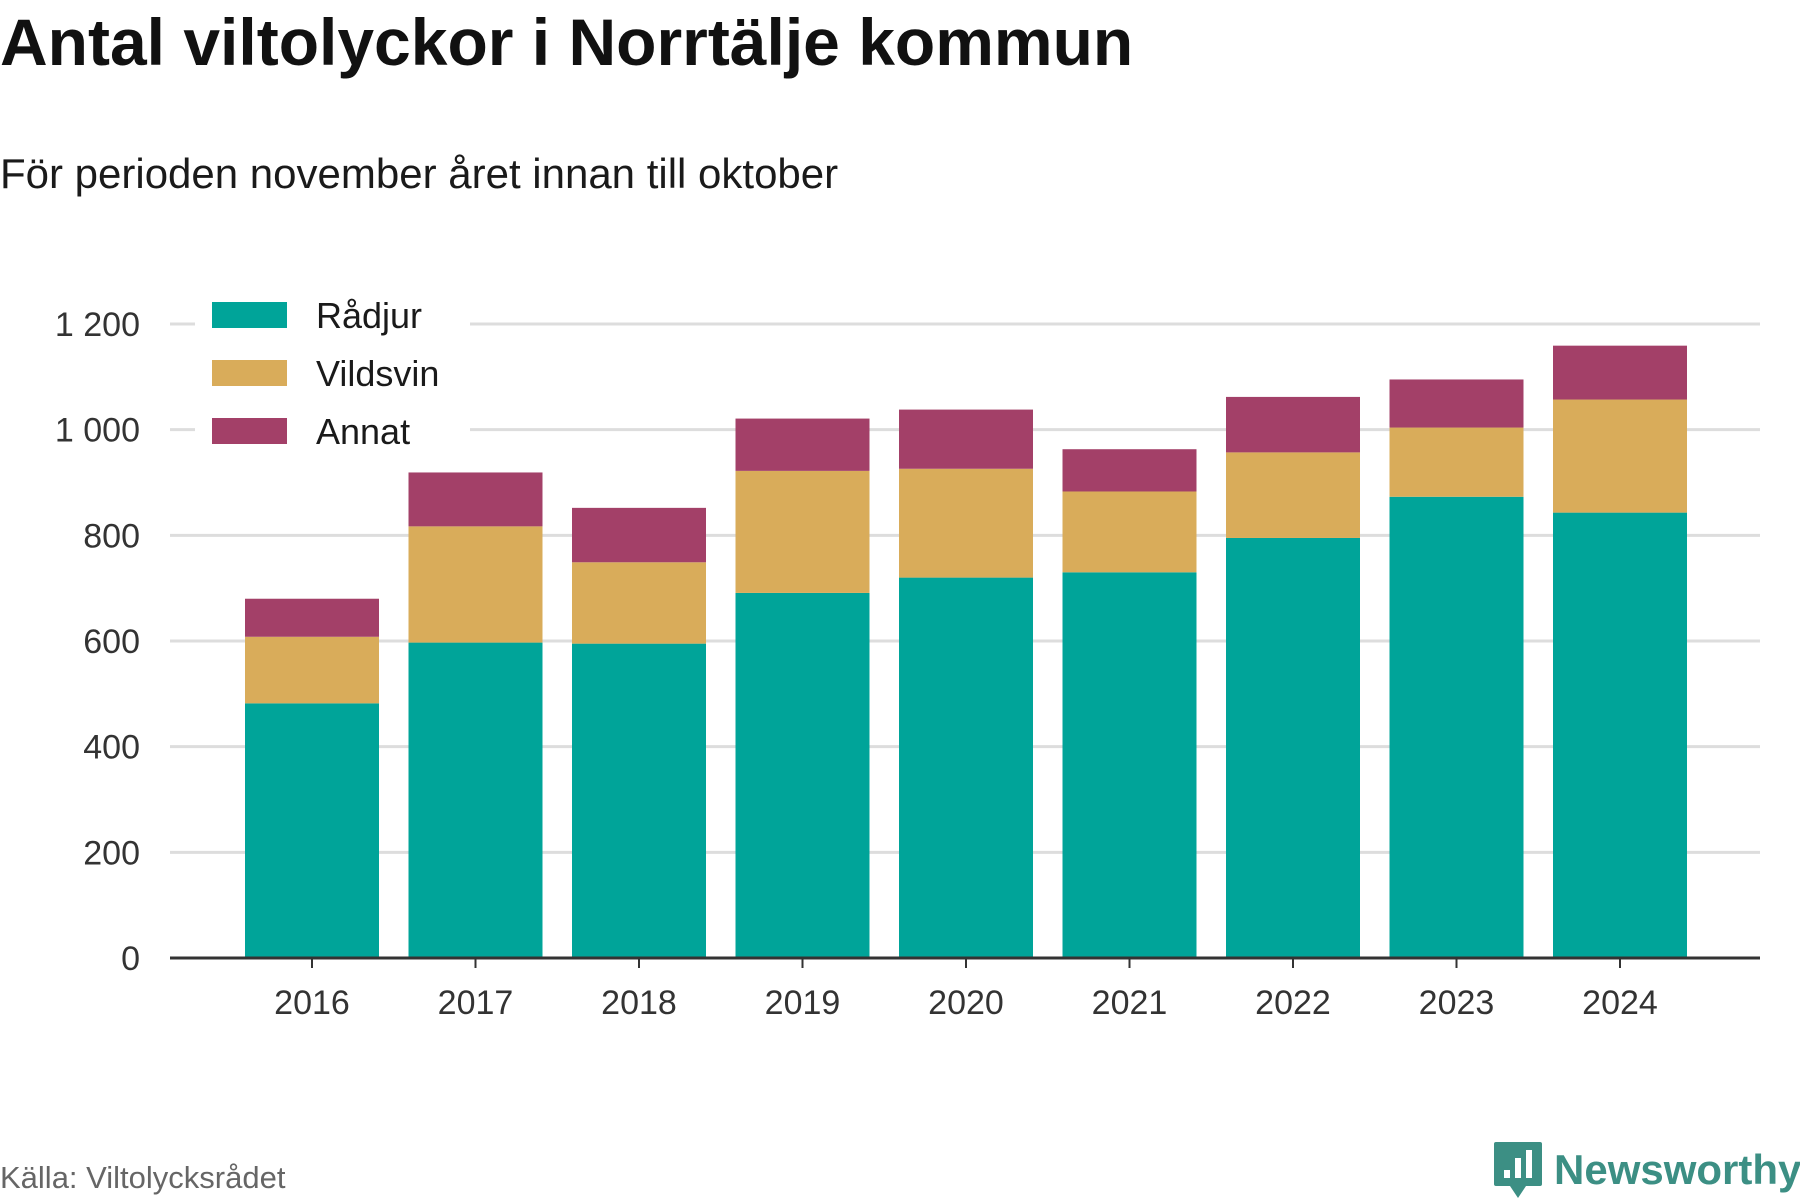 This screenshot has height=1200, width=1800. I want to click on bar-vildsvin-2019, so click(802, 531).